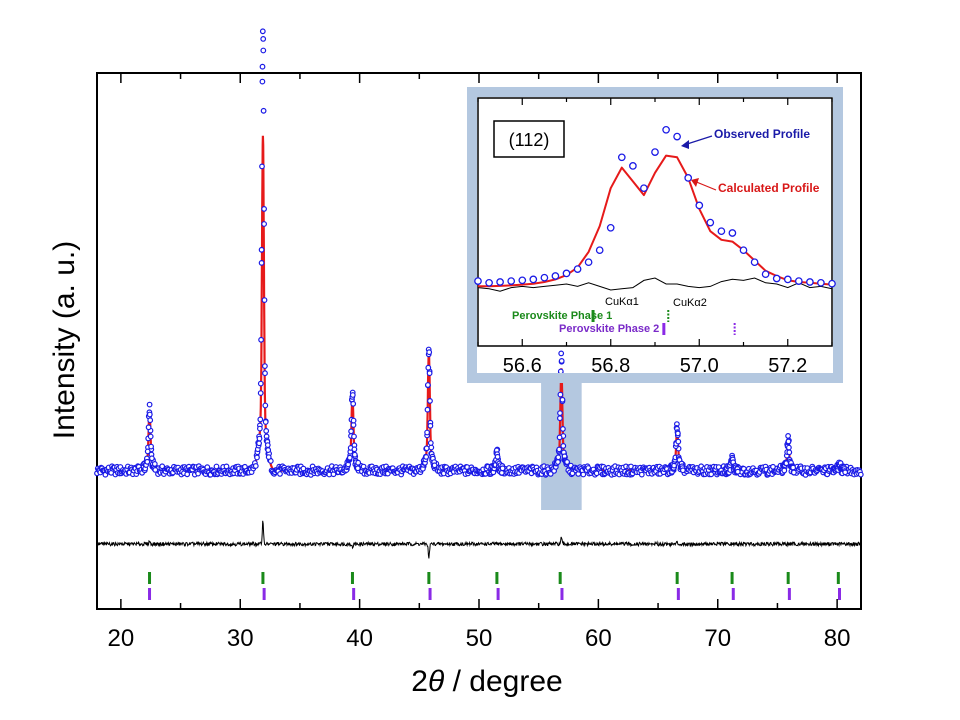  I want to click on x-axis-label-suffix: / degree, so click(503, 681).